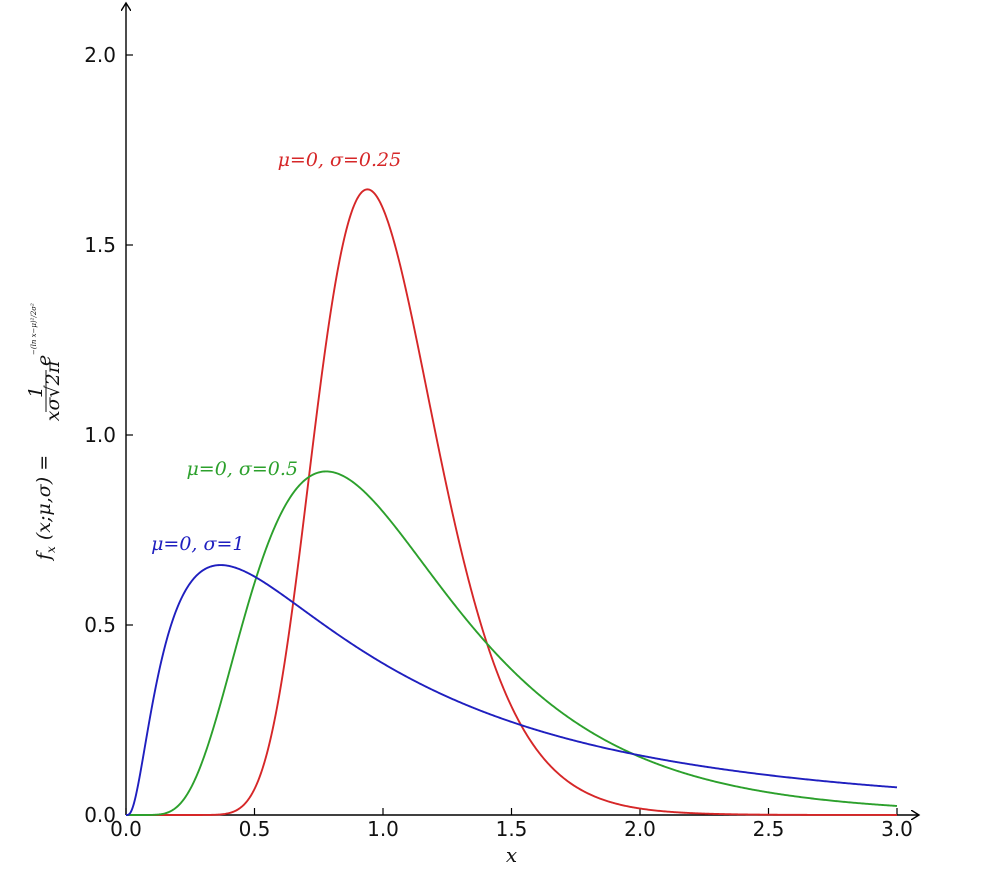 The width and height of the screenshot is (1000, 875). Describe the element at coordinates (897, 829) in the screenshot. I see `x-tick-label: 3.0` at that location.